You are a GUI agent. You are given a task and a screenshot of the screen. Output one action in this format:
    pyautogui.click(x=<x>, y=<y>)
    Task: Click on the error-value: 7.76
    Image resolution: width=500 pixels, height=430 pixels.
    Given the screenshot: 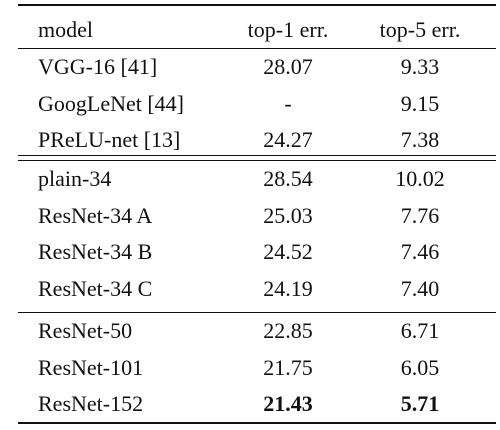 What is the action you would take?
    pyautogui.click(x=420, y=215)
    